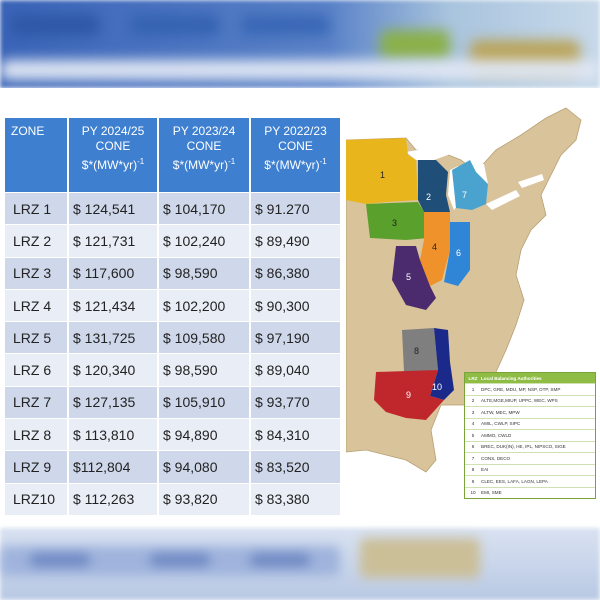 Image resolution: width=600 pixels, height=600 pixels. Describe the element at coordinates (204, 467) in the screenshot. I see `cell-py-2023-24: $ 94,080` at that location.